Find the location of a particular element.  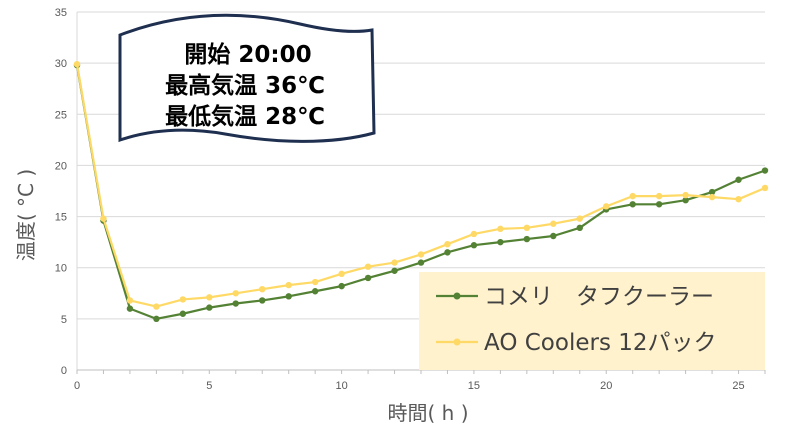

x-tick-label: 20 is located at coordinates (606, 386).